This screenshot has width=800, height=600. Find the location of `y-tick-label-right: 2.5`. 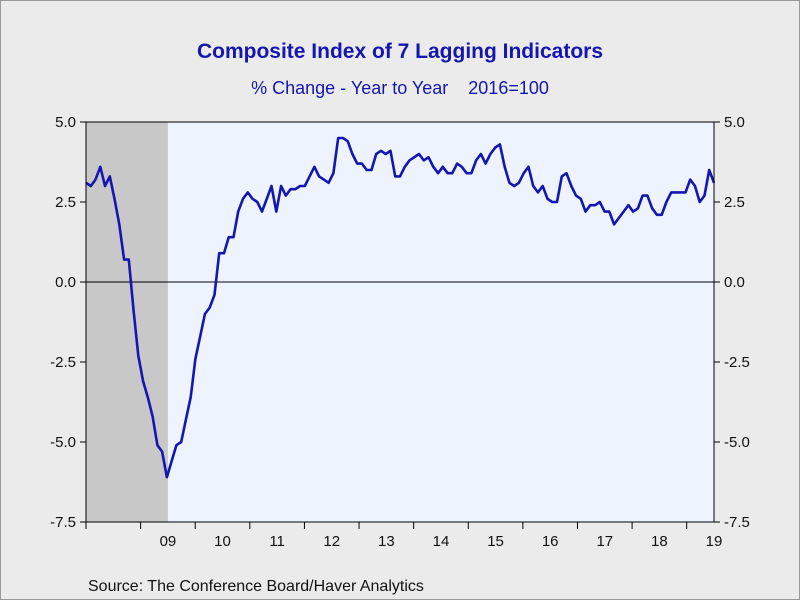

y-tick-label-right: 2.5 is located at coordinates (734, 202).